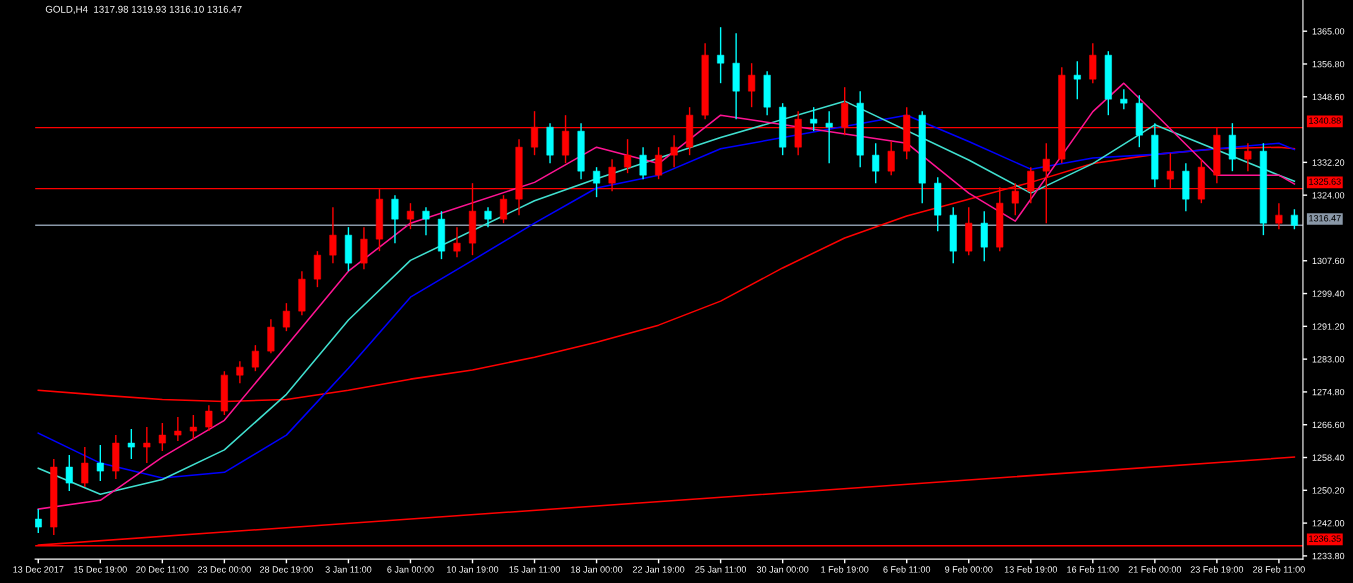 The width and height of the screenshot is (1353, 583). Describe the element at coordinates (597, 569) in the screenshot. I see `x-tick-label: 18 Jan 00:00` at that location.